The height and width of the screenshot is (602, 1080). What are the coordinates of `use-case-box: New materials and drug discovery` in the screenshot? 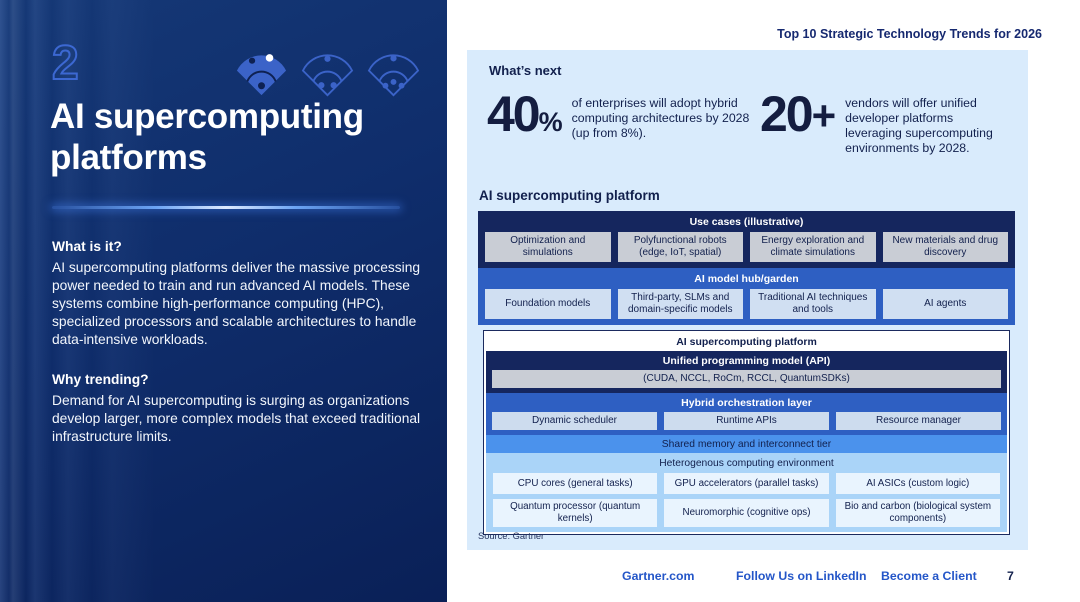 It's located at (945, 247).